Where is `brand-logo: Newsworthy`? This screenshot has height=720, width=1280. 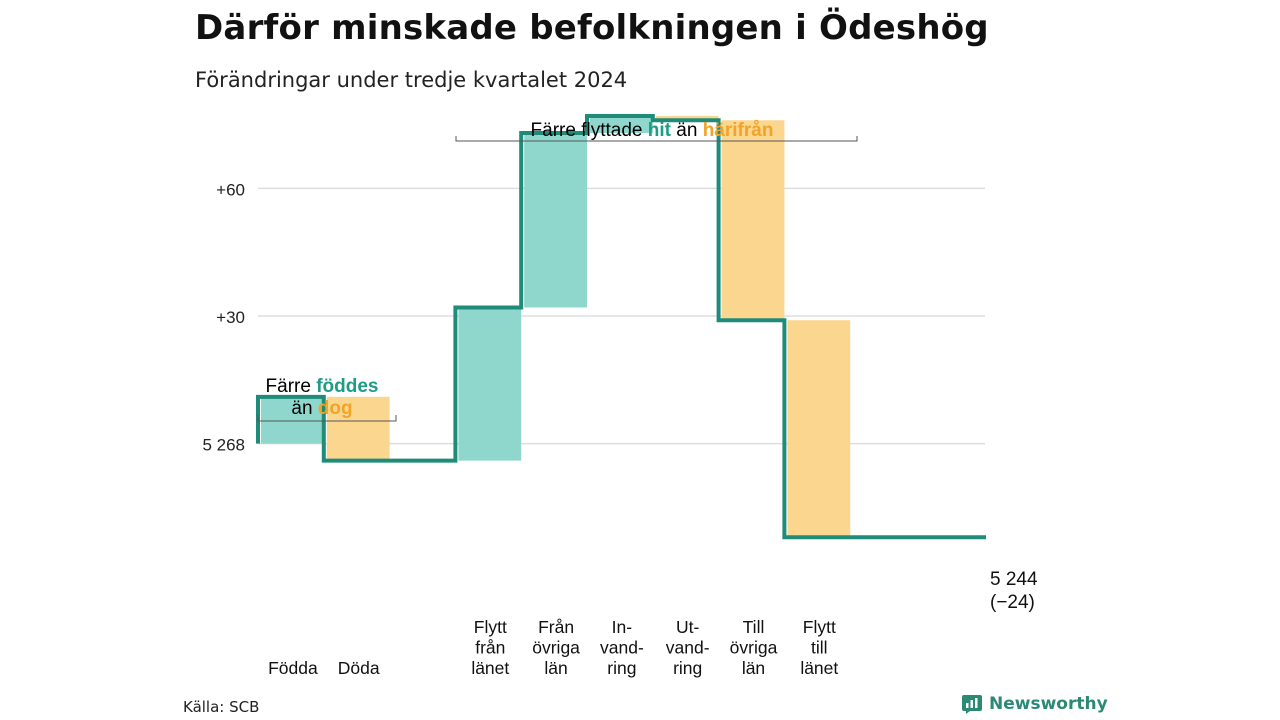 brand-logo: Newsworthy is located at coordinates (1034, 704).